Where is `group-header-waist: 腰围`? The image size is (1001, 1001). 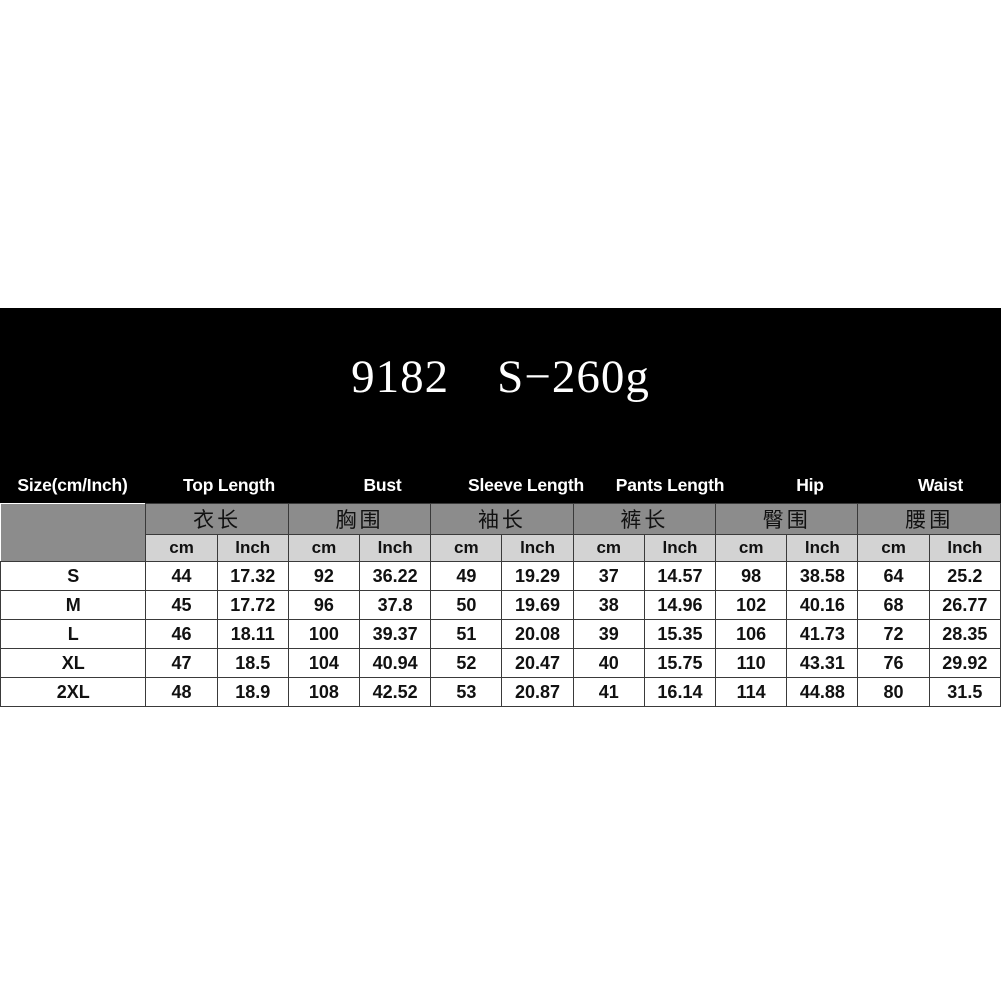 group-header-waist: 腰围 is located at coordinates (929, 519).